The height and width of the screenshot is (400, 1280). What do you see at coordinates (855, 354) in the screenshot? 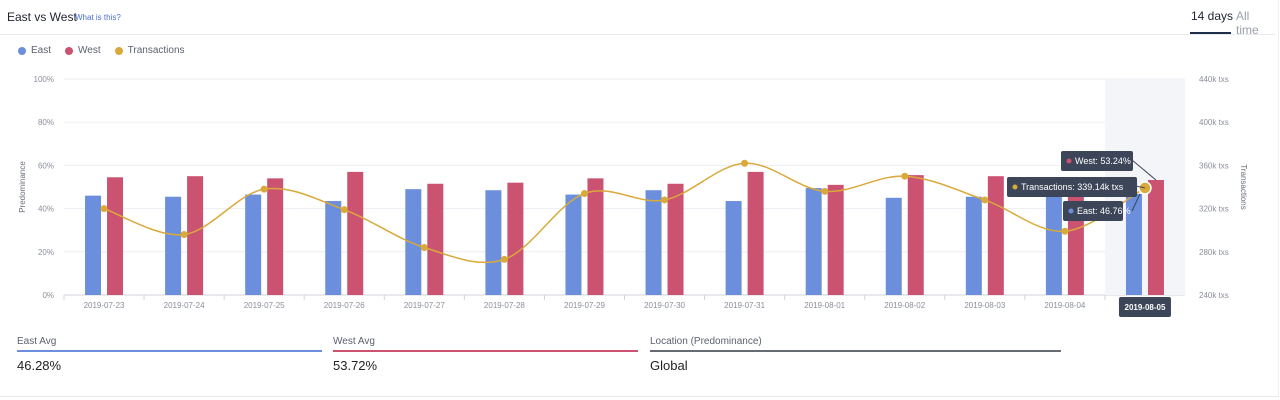
I see `stat-location: Location (Predominance) Global` at bounding box center [855, 354].